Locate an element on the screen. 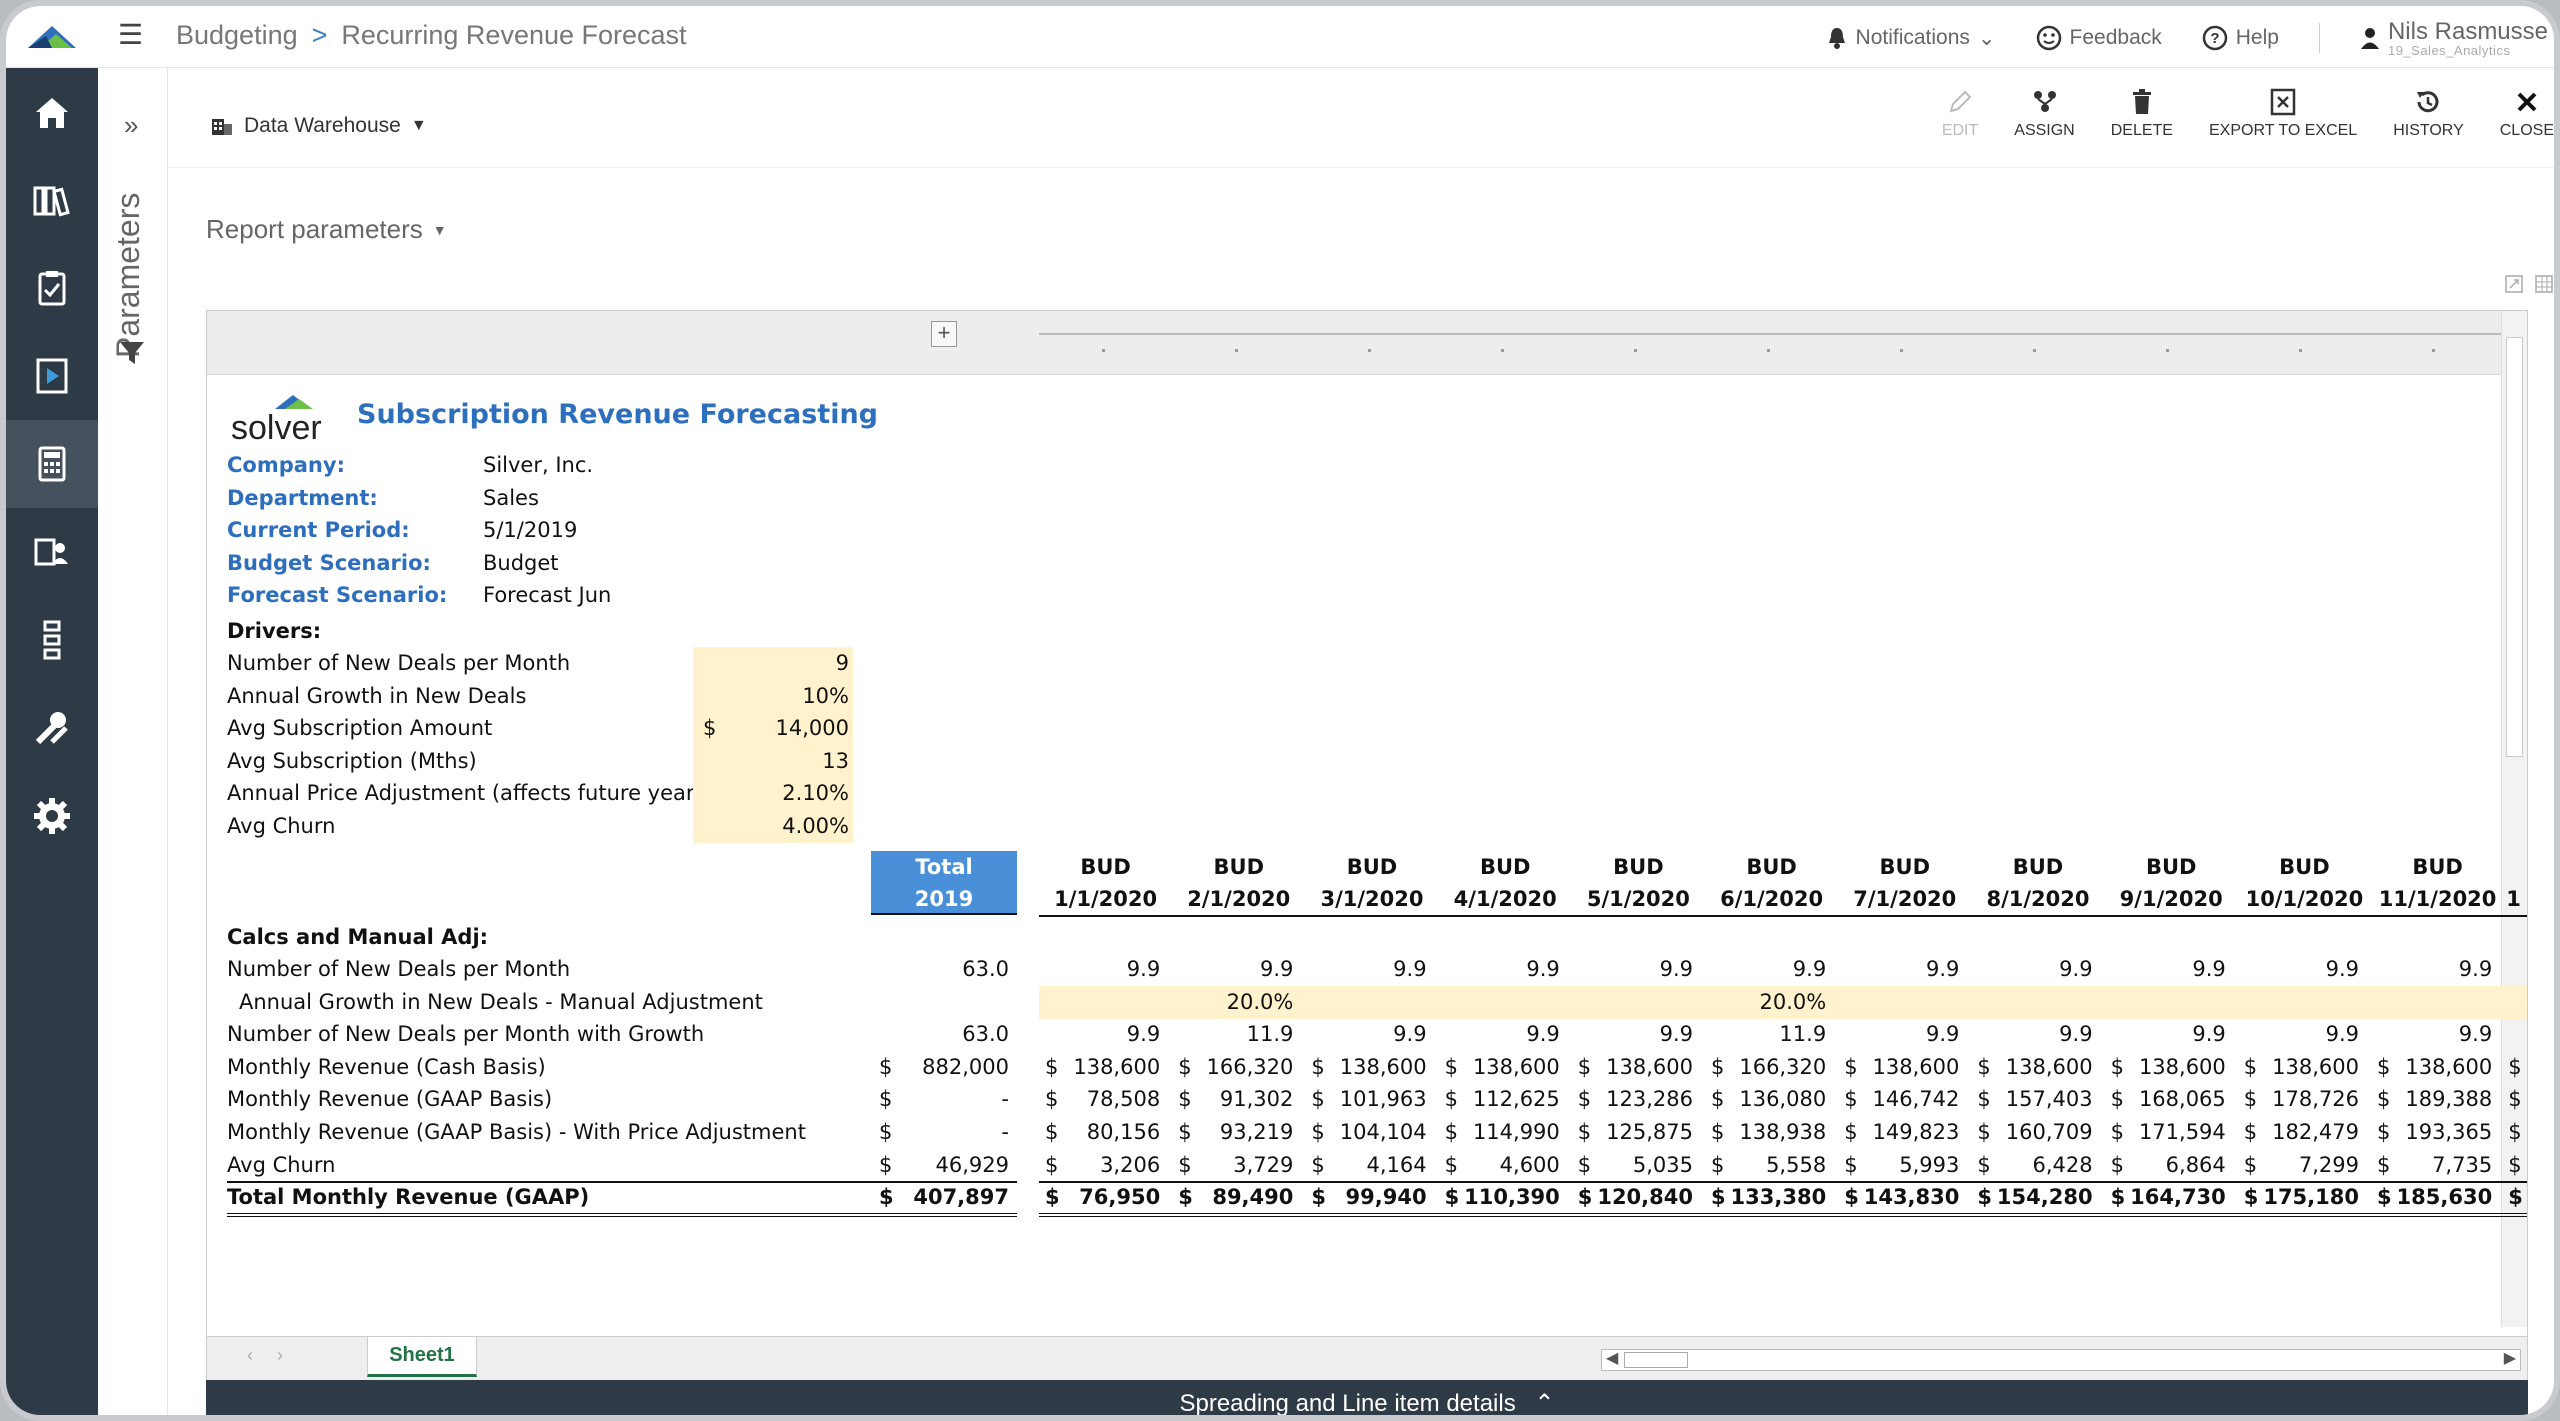  sheet-nav-arrows: ‹› is located at coordinates (277, 1355).